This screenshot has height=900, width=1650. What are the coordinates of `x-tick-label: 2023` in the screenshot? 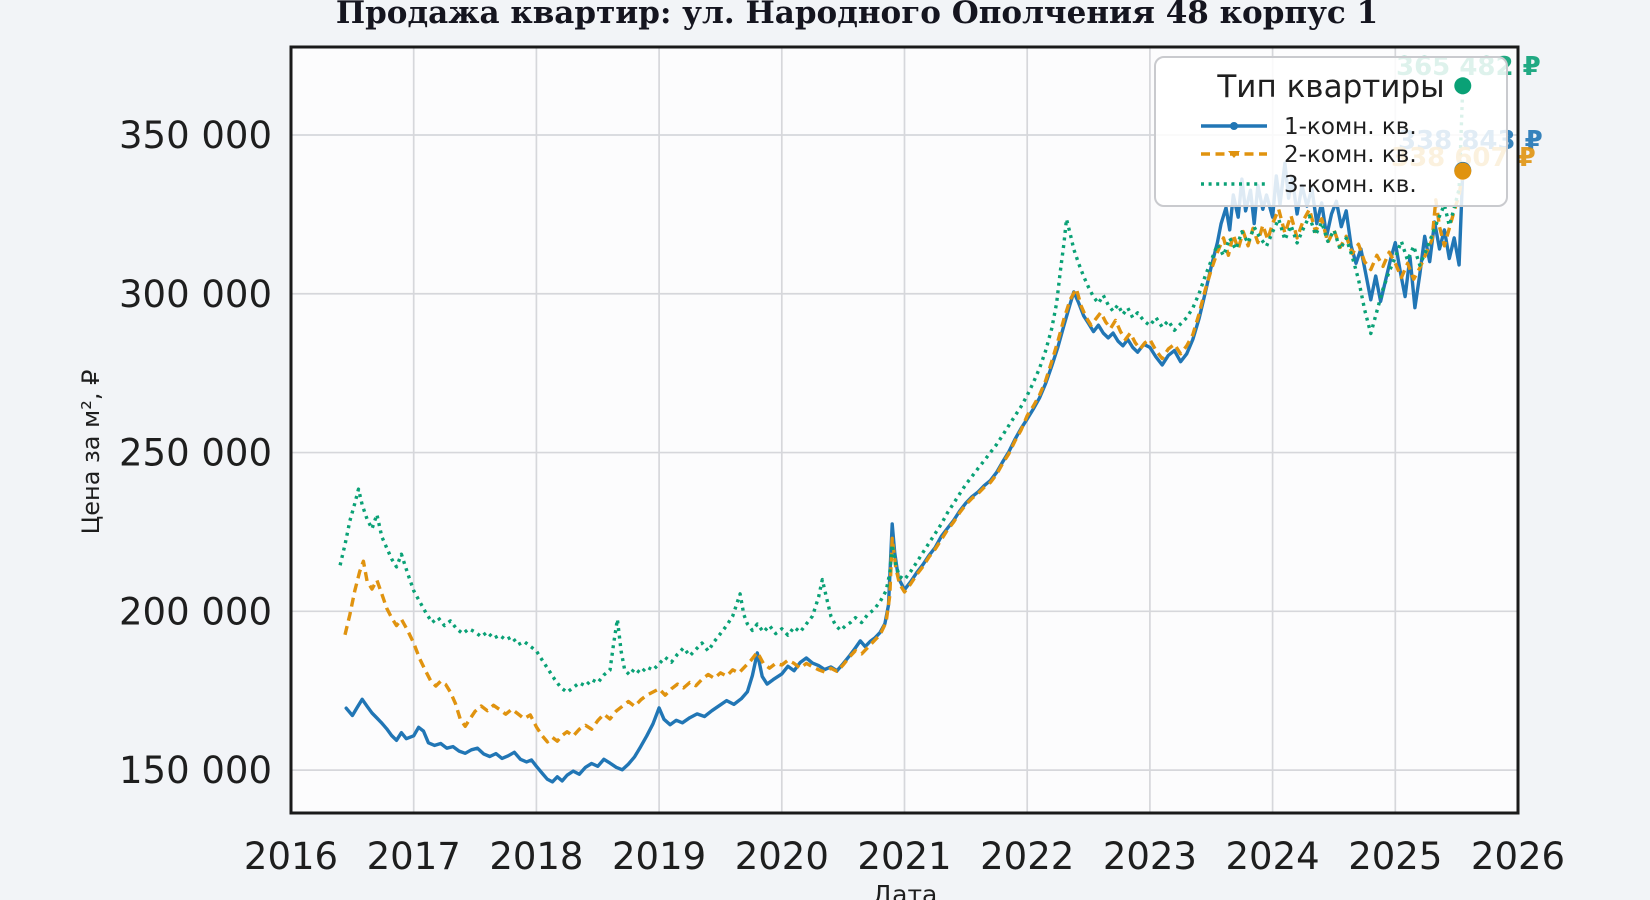 It's located at (1150, 856).